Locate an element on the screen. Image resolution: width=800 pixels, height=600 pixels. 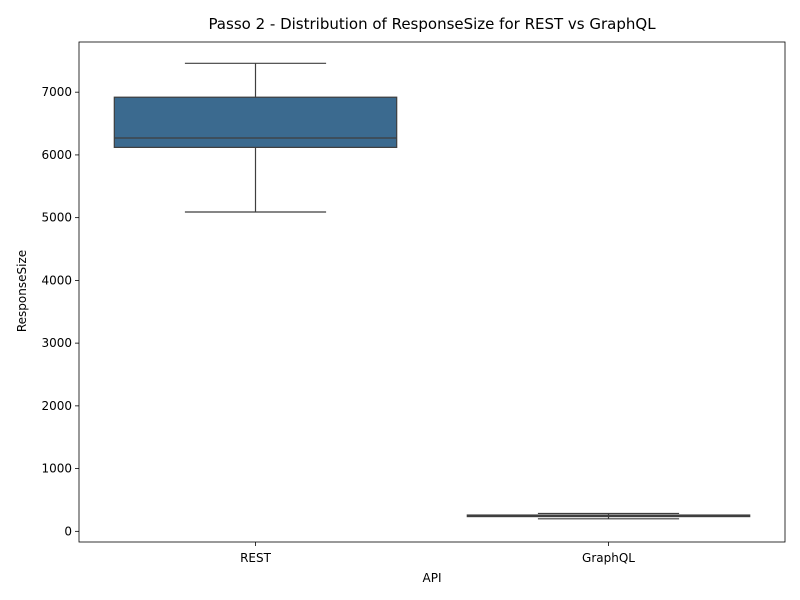
y-tick-label: 0 is located at coordinates (68, 531).